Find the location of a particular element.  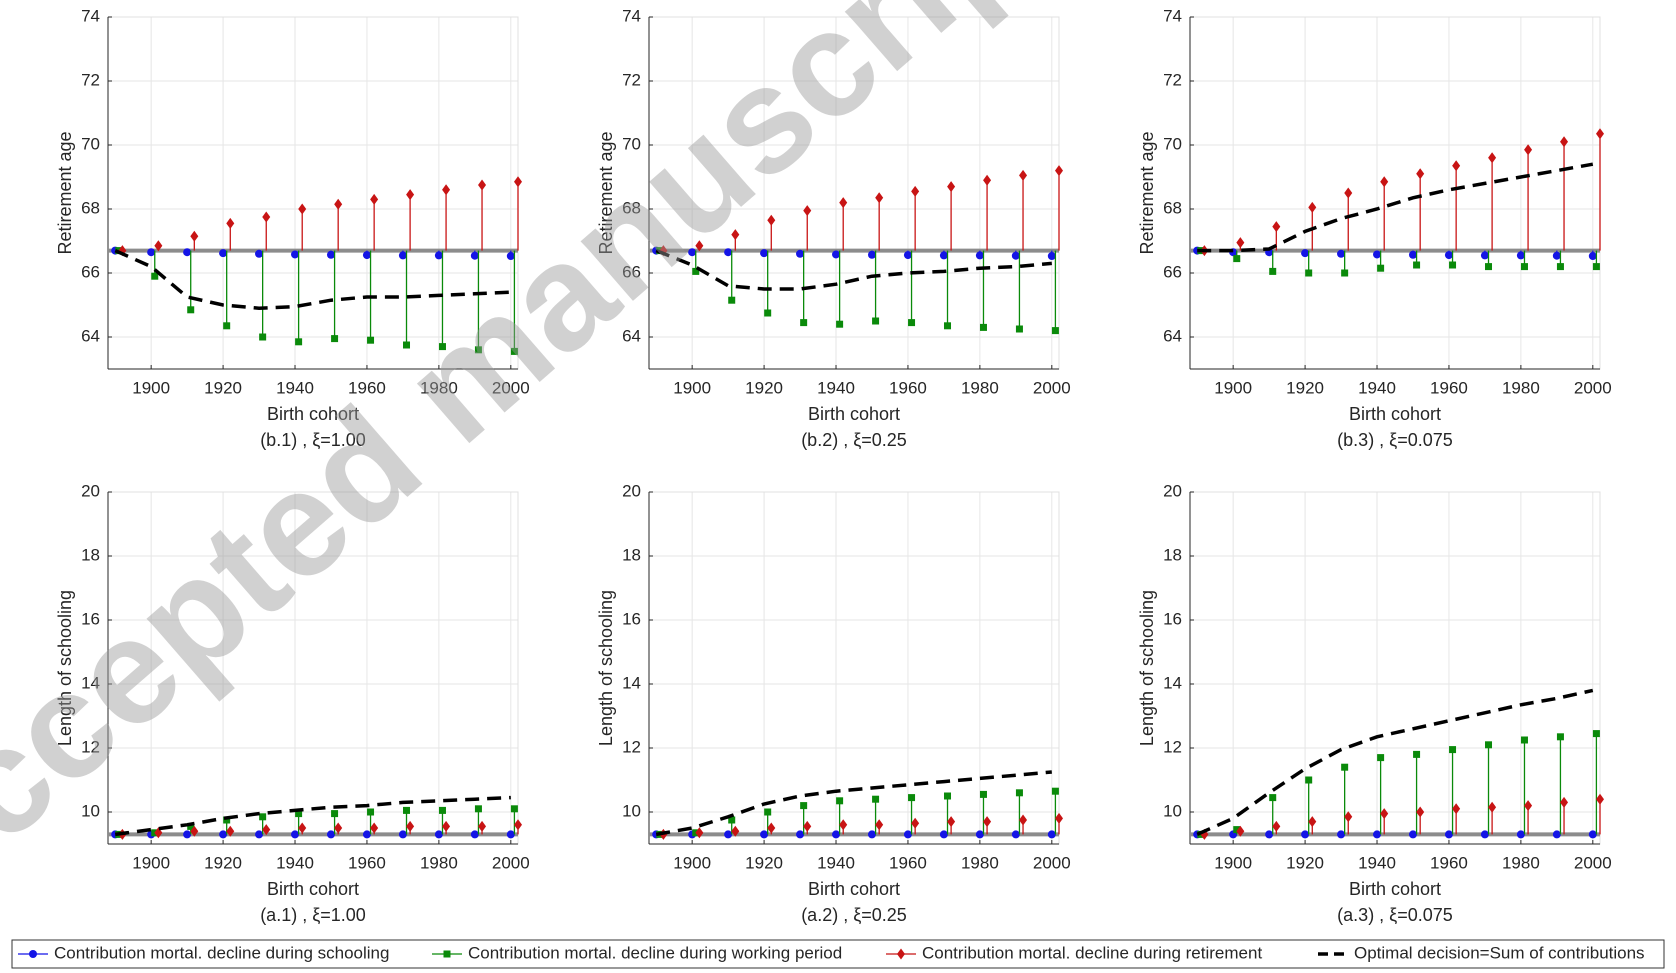

y-tick-label: 18 is located at coordinates (90, 554).